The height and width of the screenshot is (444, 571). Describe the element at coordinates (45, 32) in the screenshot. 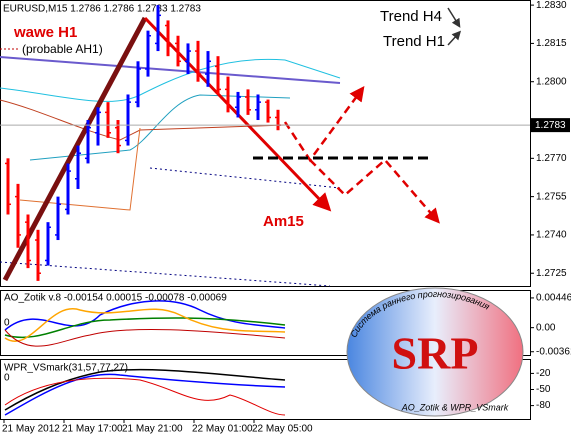

I see `annotation: wawe H1` at that location.